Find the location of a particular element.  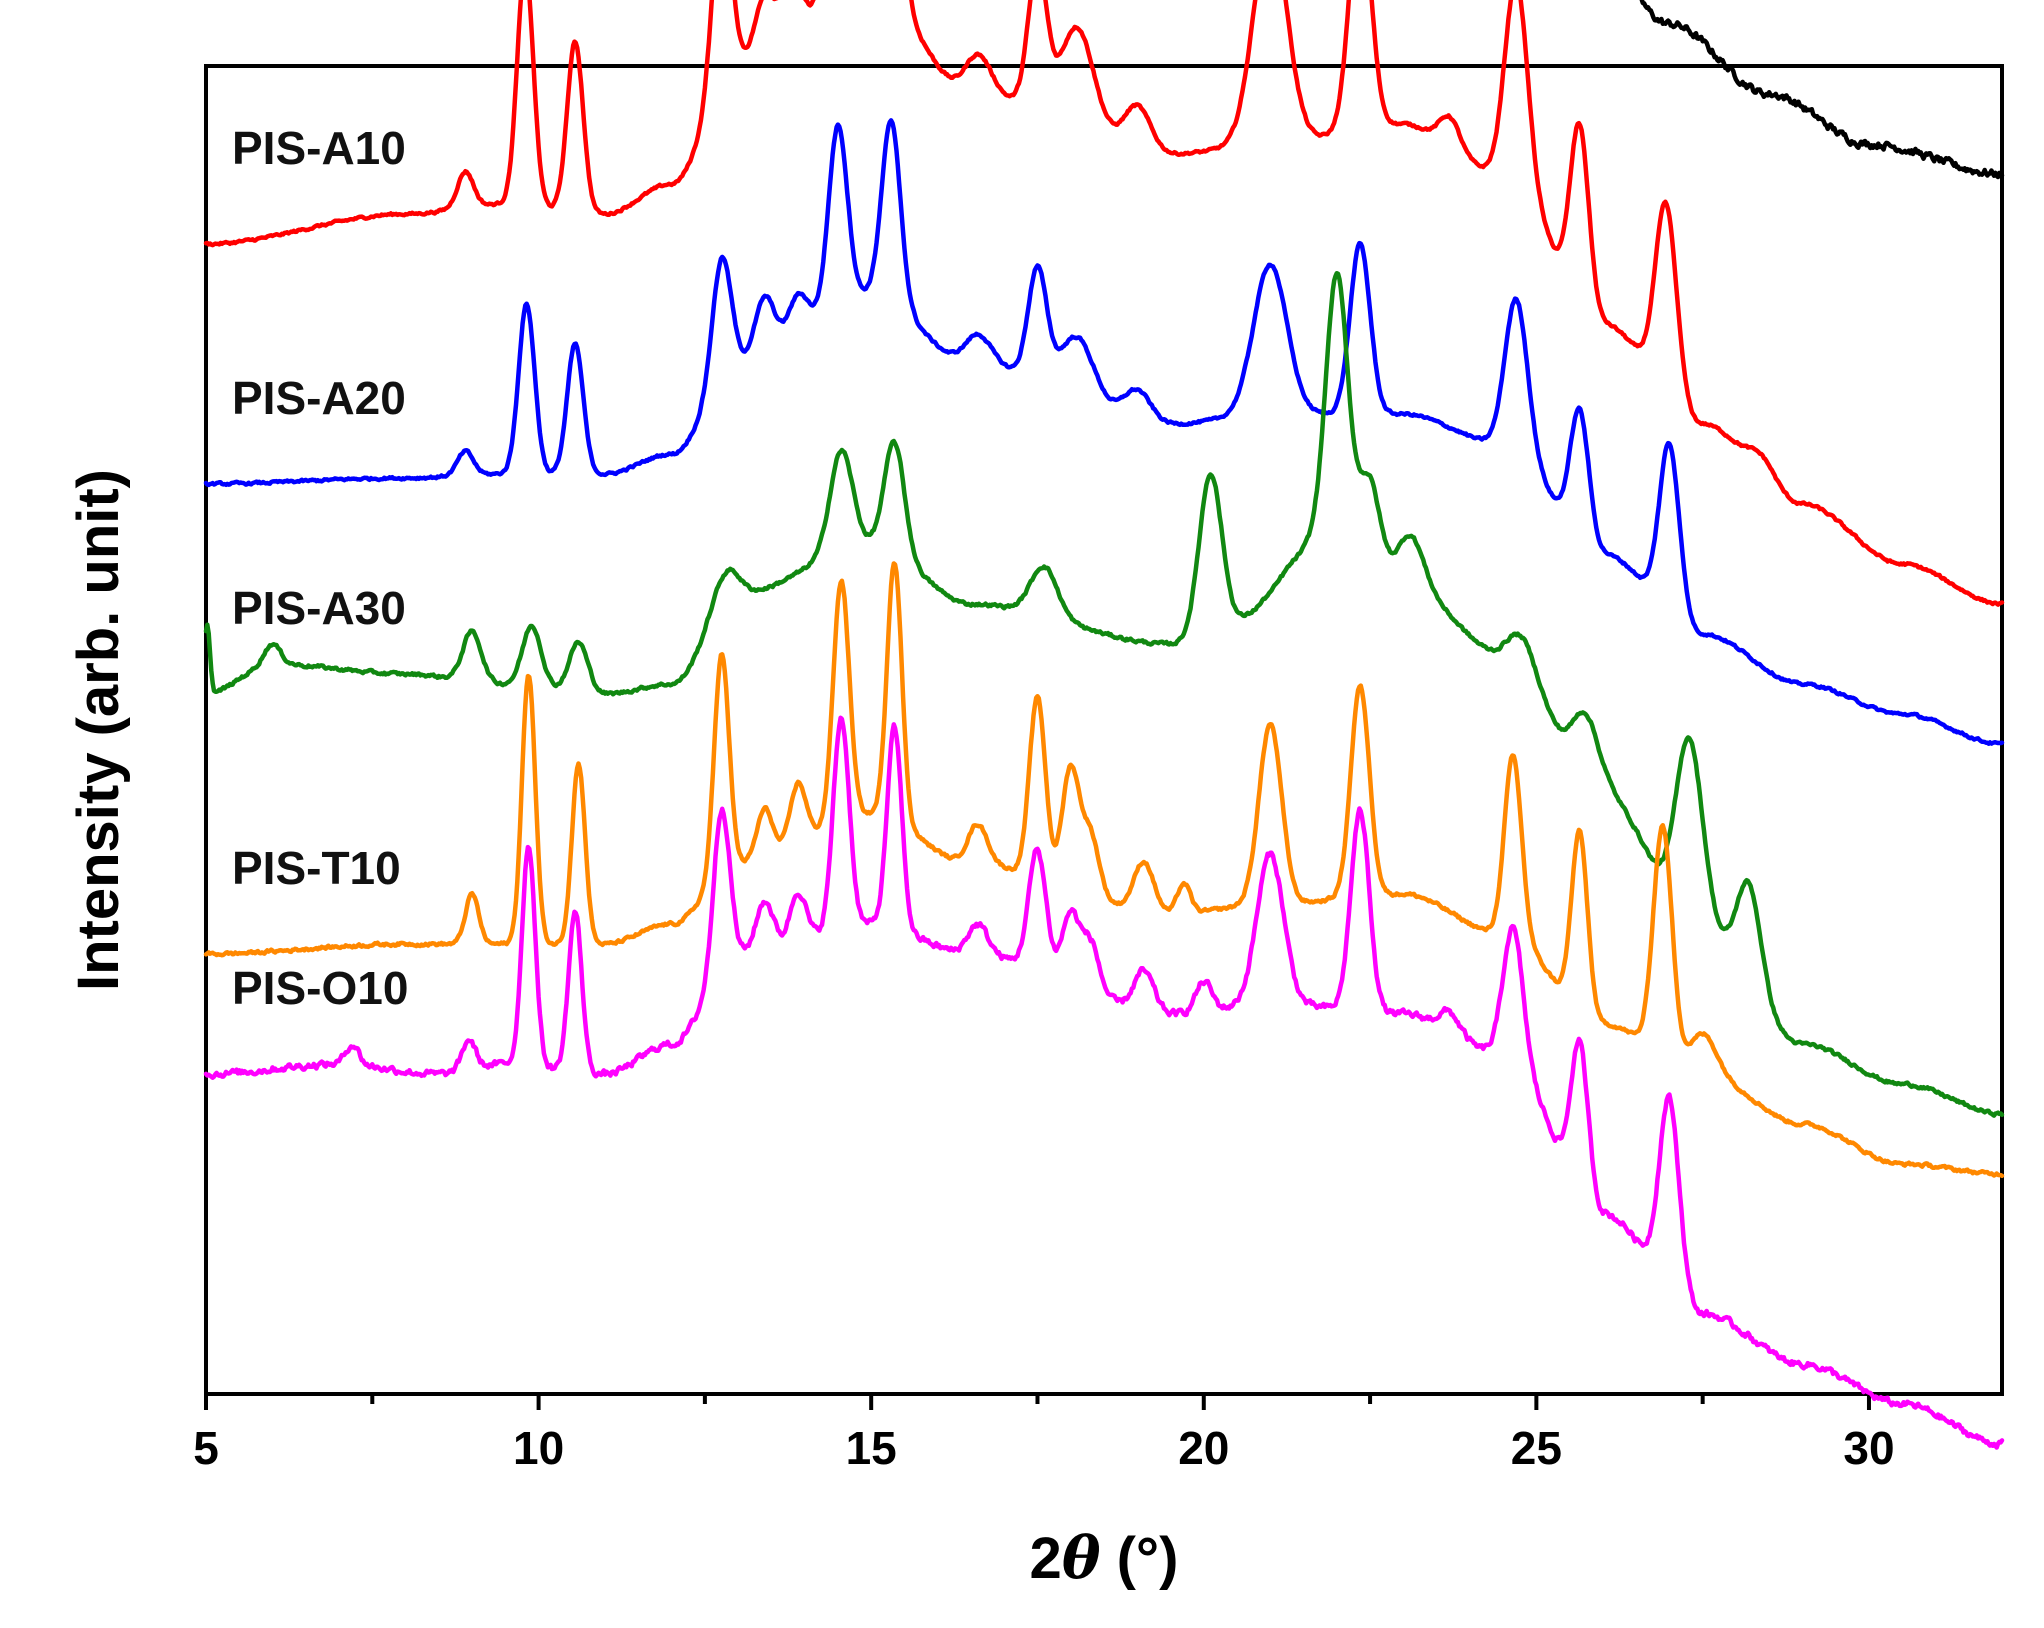

x-tick-label: 20 is located at coordinates (1203, 1448).